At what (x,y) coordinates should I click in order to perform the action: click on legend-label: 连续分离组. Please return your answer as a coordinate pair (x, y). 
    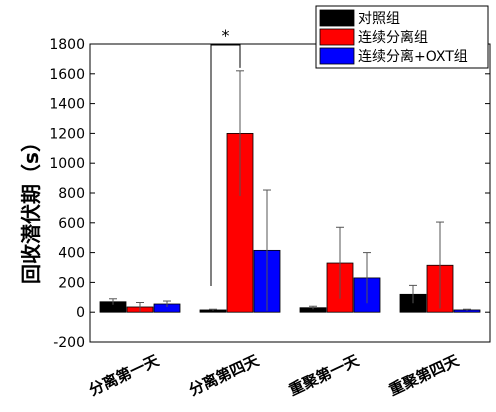
    Looking at the image, I should click on (393, 37).